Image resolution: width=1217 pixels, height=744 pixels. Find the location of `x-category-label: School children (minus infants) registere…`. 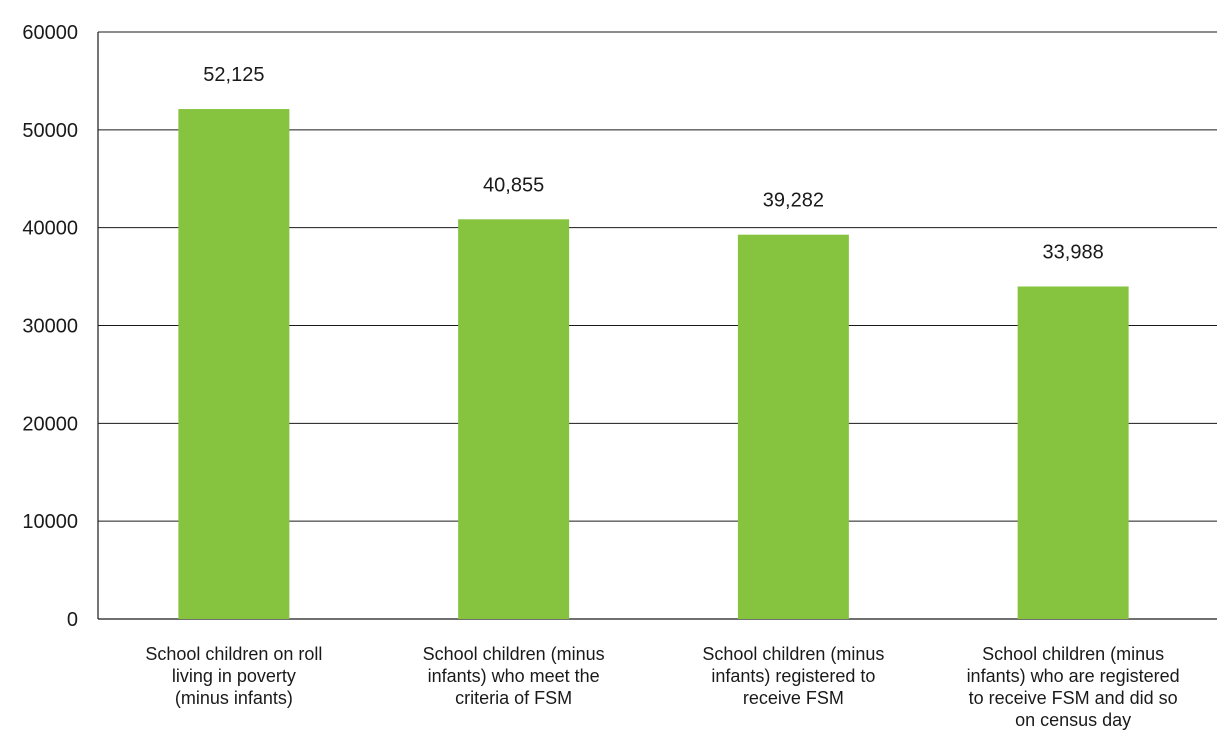

x-category-label: School children (minus infants) registere… is located at coordinates (793, 676).